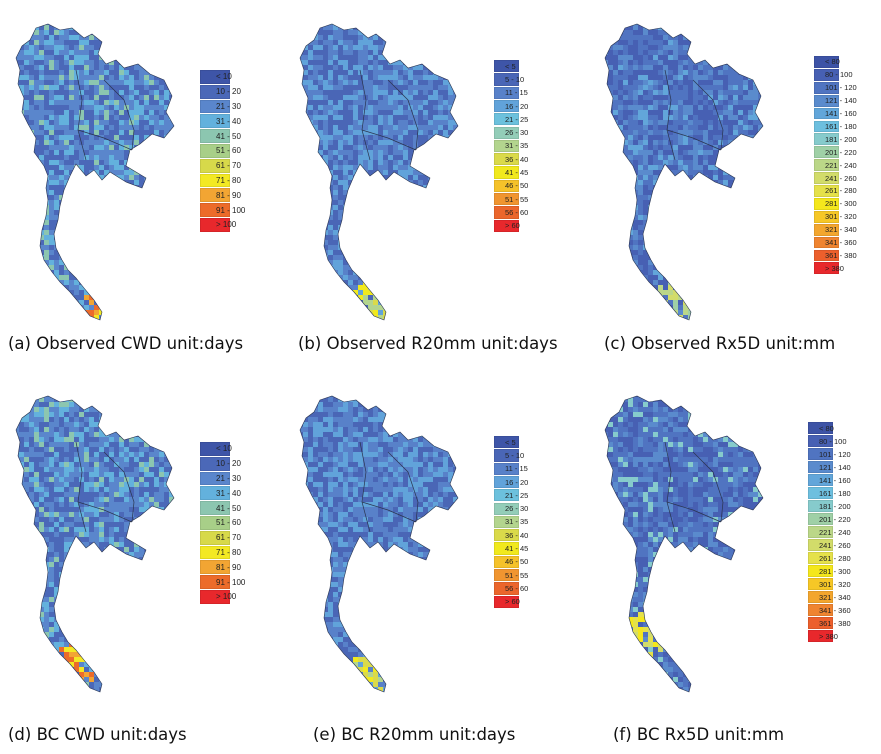 This screenshot has width=881, height=754. Describe the element at coordinates (228, 166) in the screenshot. I see `legend-label: 61 - 70` at that location.